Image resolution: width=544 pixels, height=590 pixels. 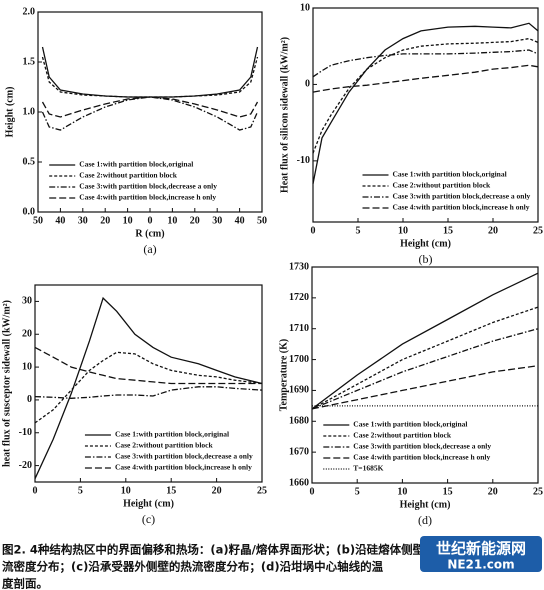 What do you see at coordinates (299, 297) in the screenshot?
I see `y-tick-label: 1720` at bounding box center [299, 297].